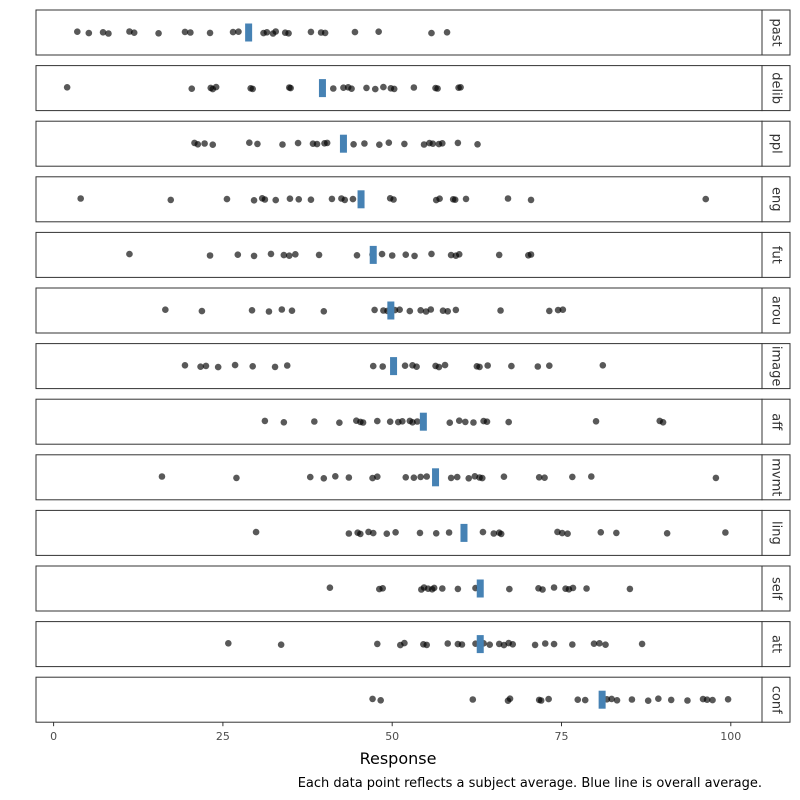 The image size is (800, 800). I want to click on facet-label: eng, so click(776, 199).